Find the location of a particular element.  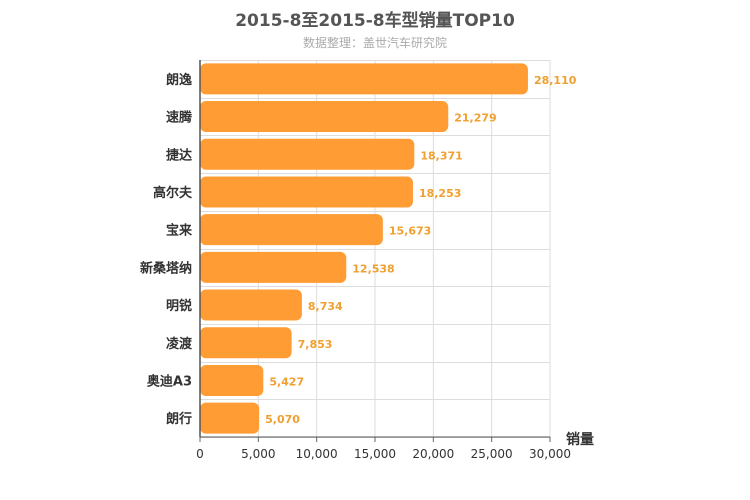

x-tick-label: 10,000 is located at coordinates (317, 454).